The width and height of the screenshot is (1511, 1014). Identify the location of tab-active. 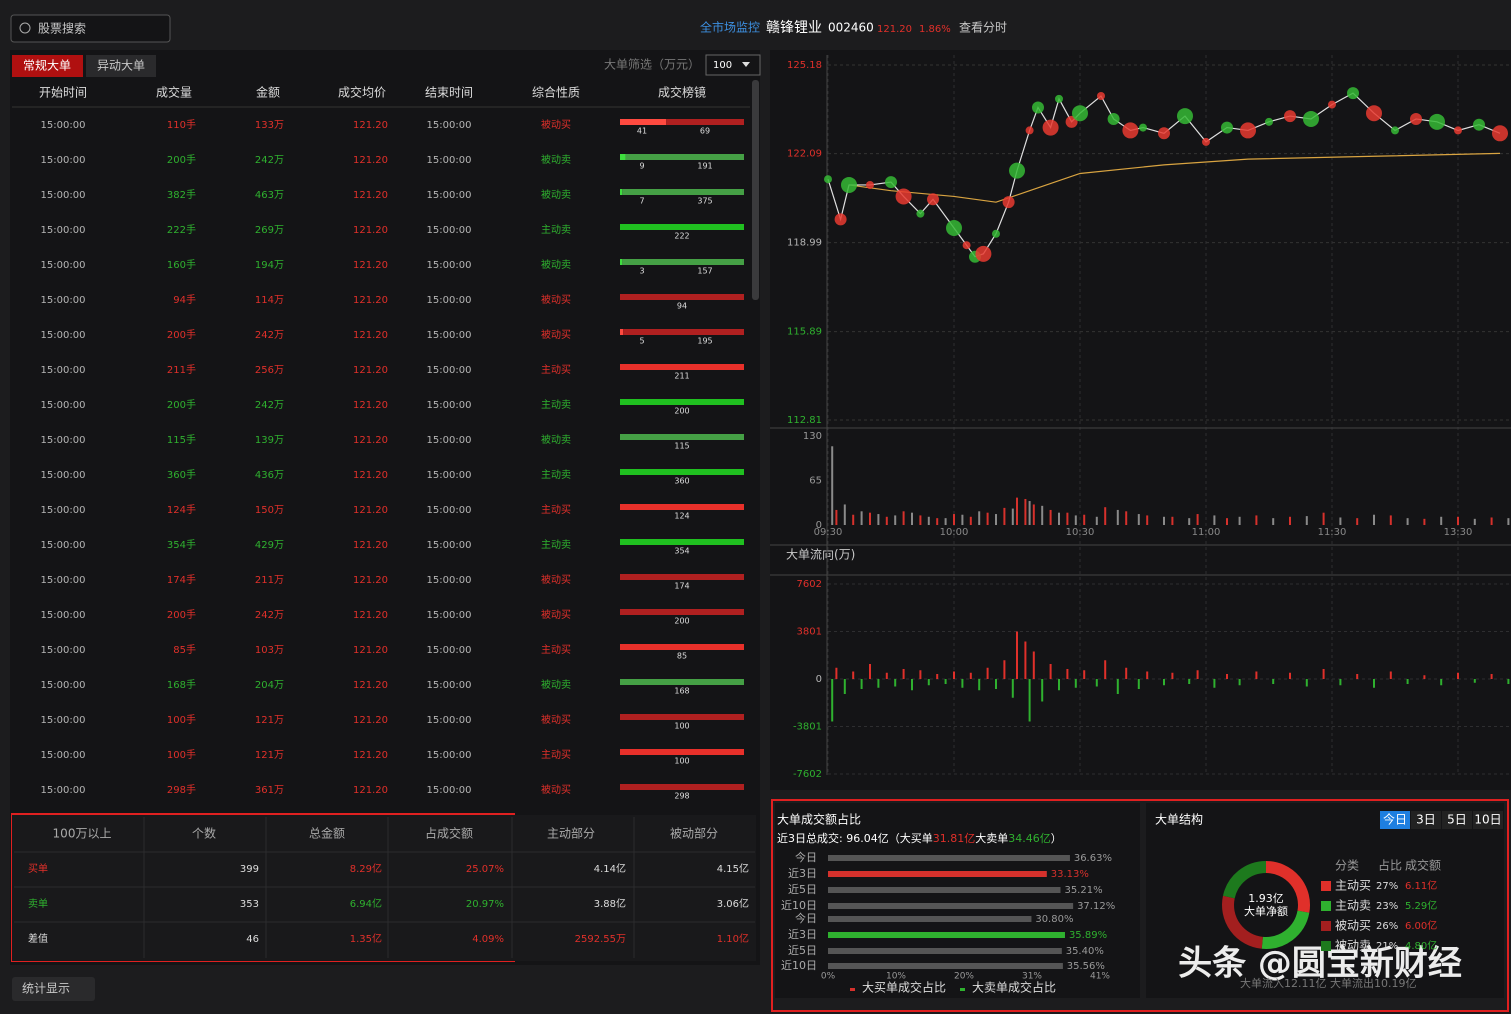
(47, 66).